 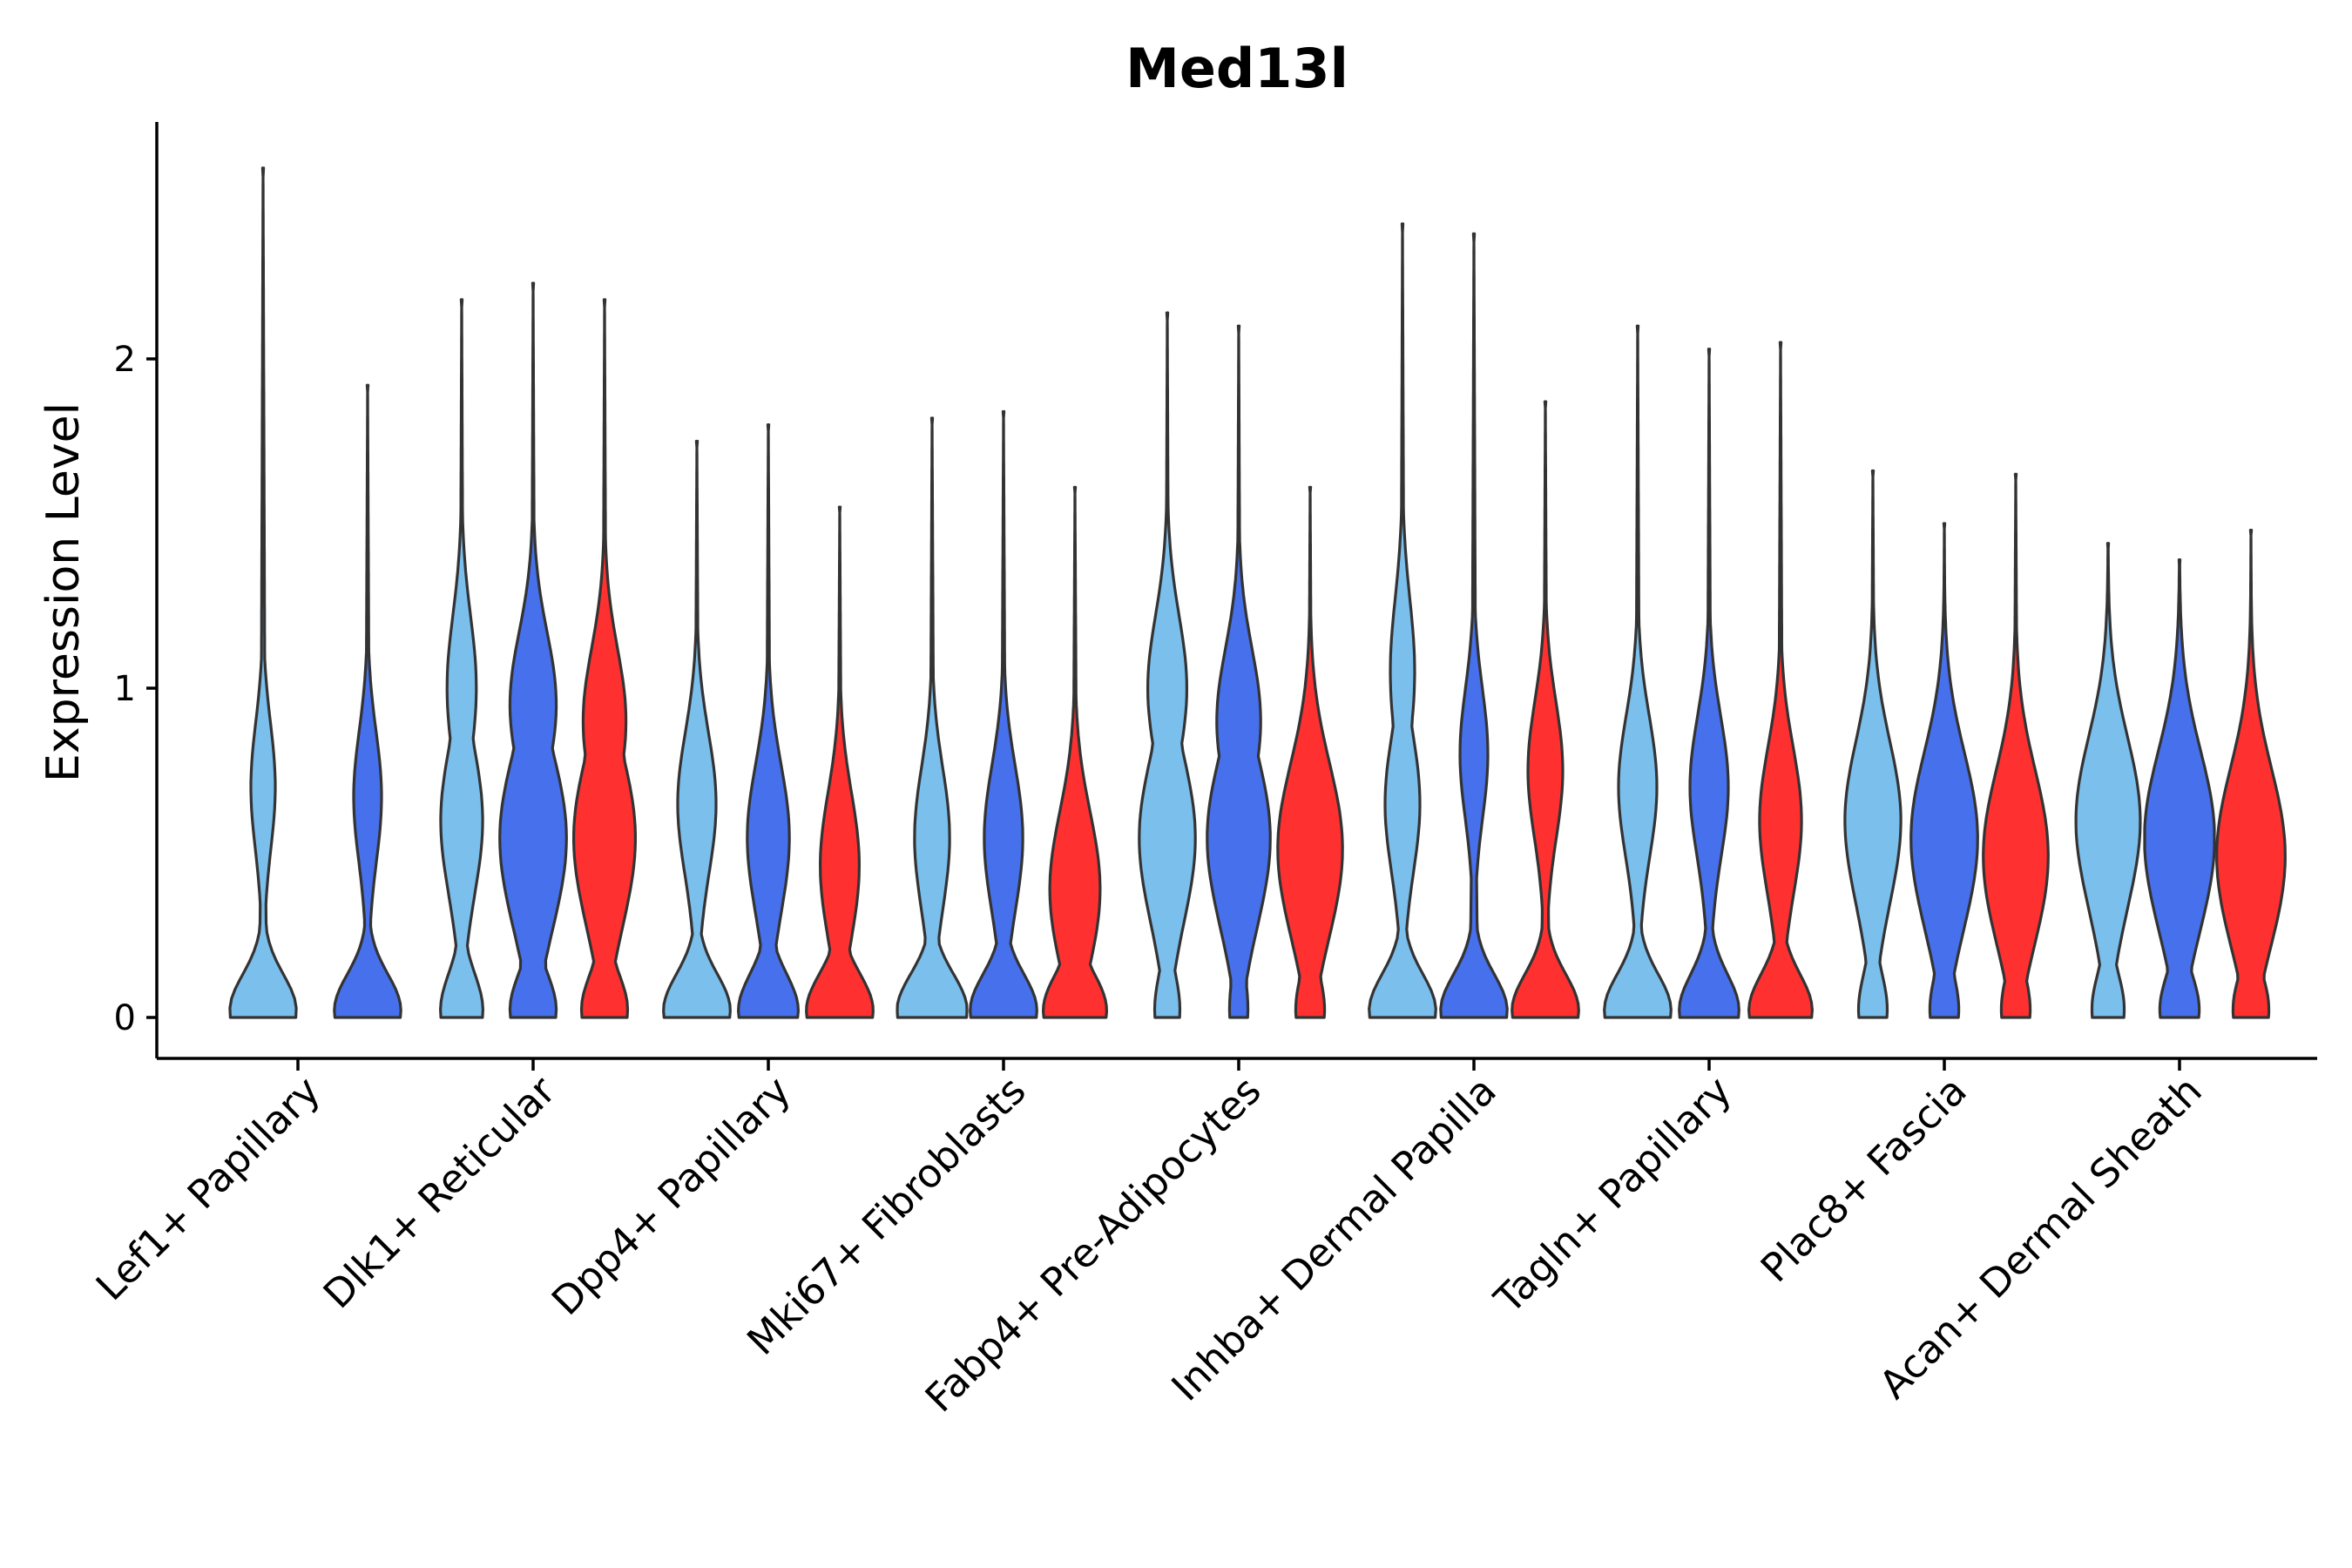 What do you see at coordinates (1612, 1194) in the screenshot?
I see `x-tick-label: Tagln+ Papillary` at bounding box center [1612, 1194].